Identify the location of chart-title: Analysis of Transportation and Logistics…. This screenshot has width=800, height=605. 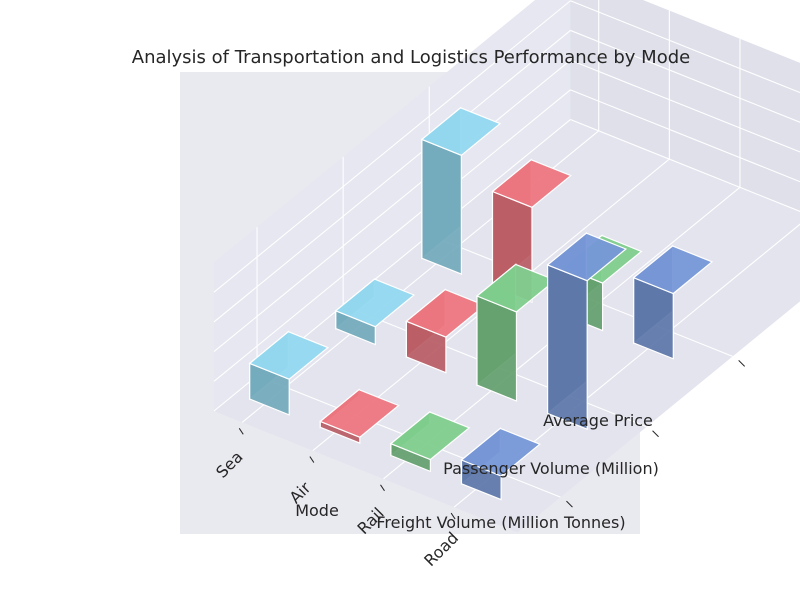
(411, 57).